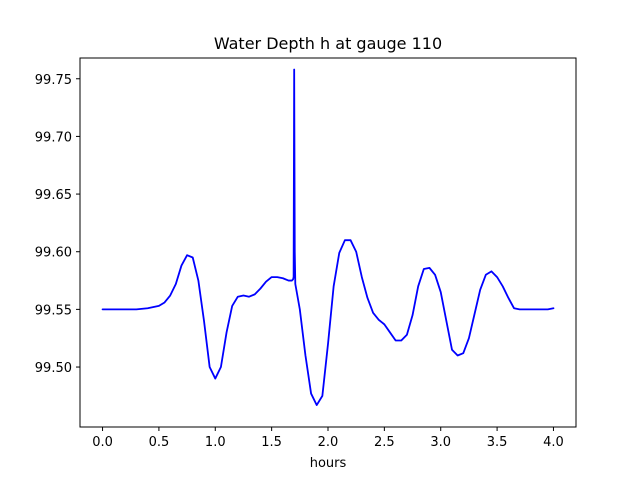 The width and height of the screenshot is (640, 485). Describe the element at coordinates (53, 80) in the screenshot. I see `y-tick-label: 99.75` at that location.